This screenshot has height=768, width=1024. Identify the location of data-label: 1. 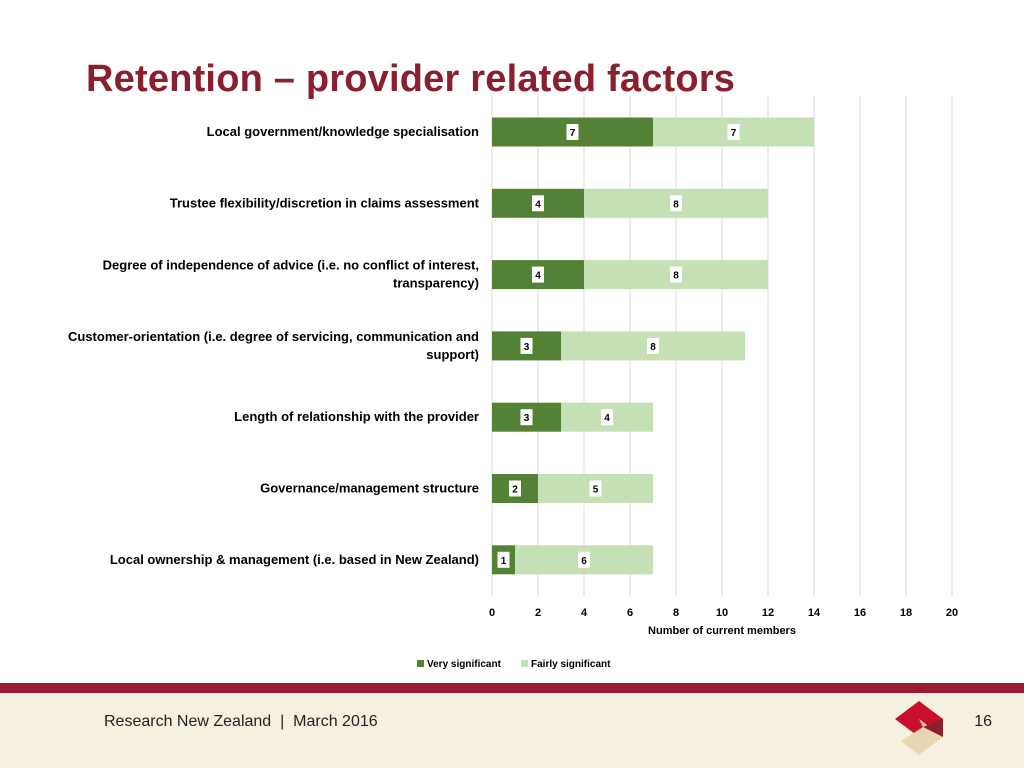
(504, 561).